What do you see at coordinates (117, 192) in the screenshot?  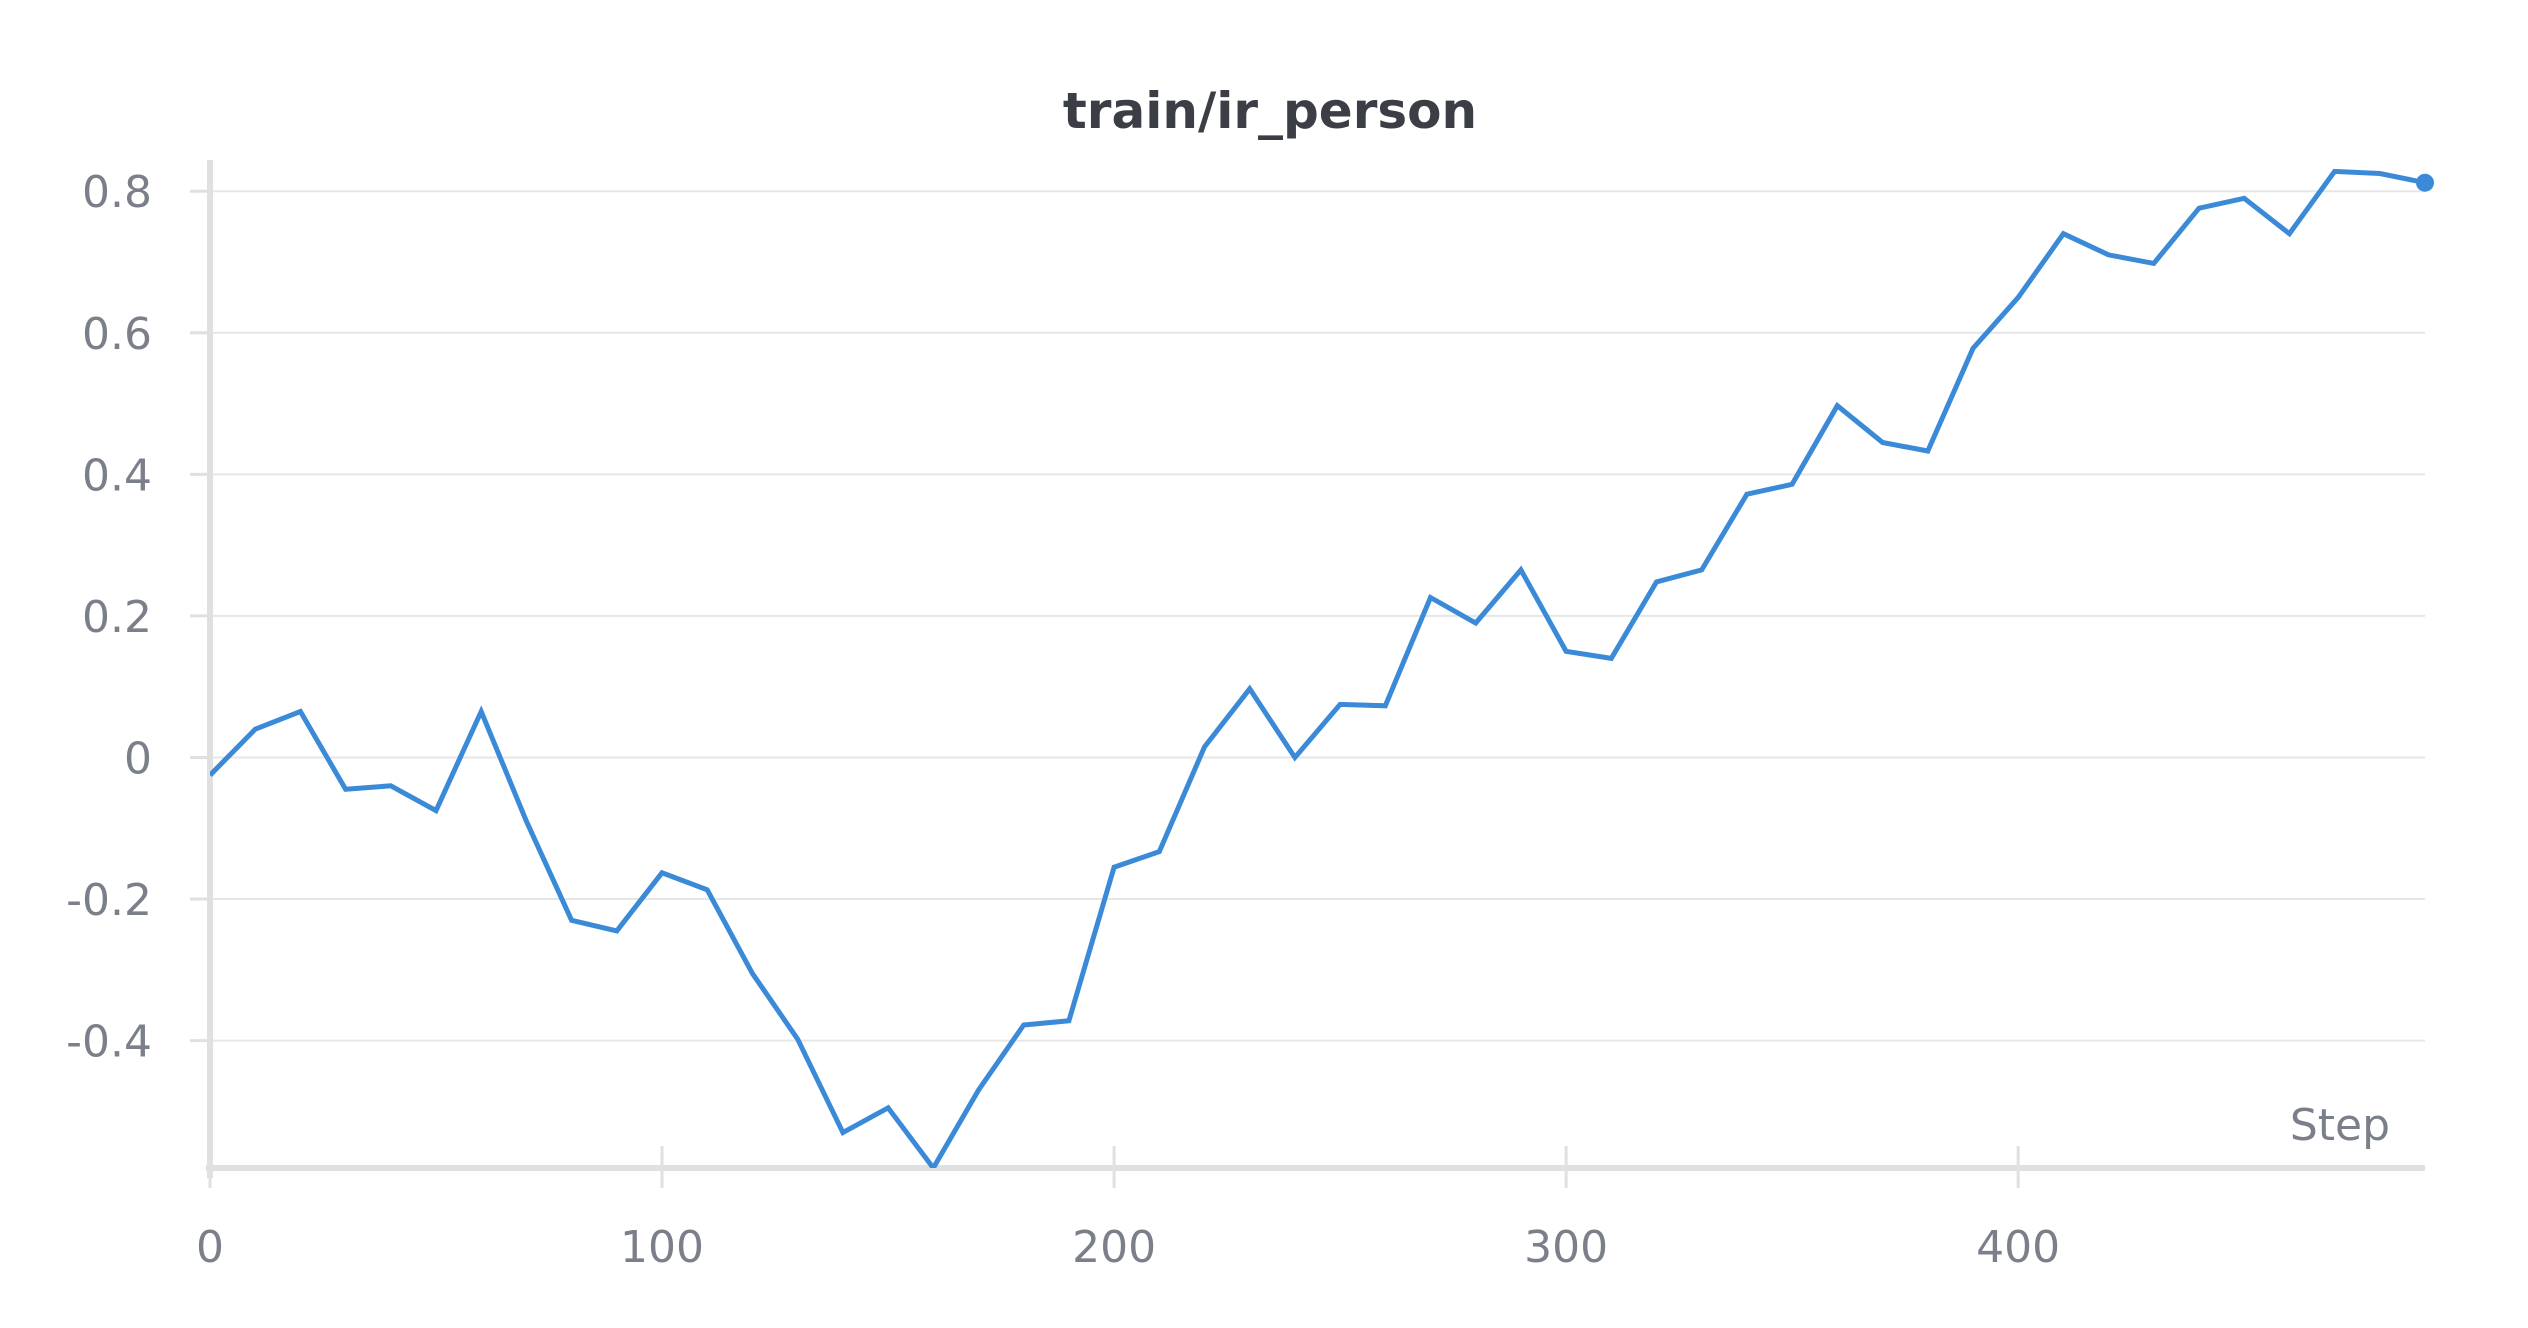 I see `y-tick-label: 0.8` at bounding box center [117, 192].